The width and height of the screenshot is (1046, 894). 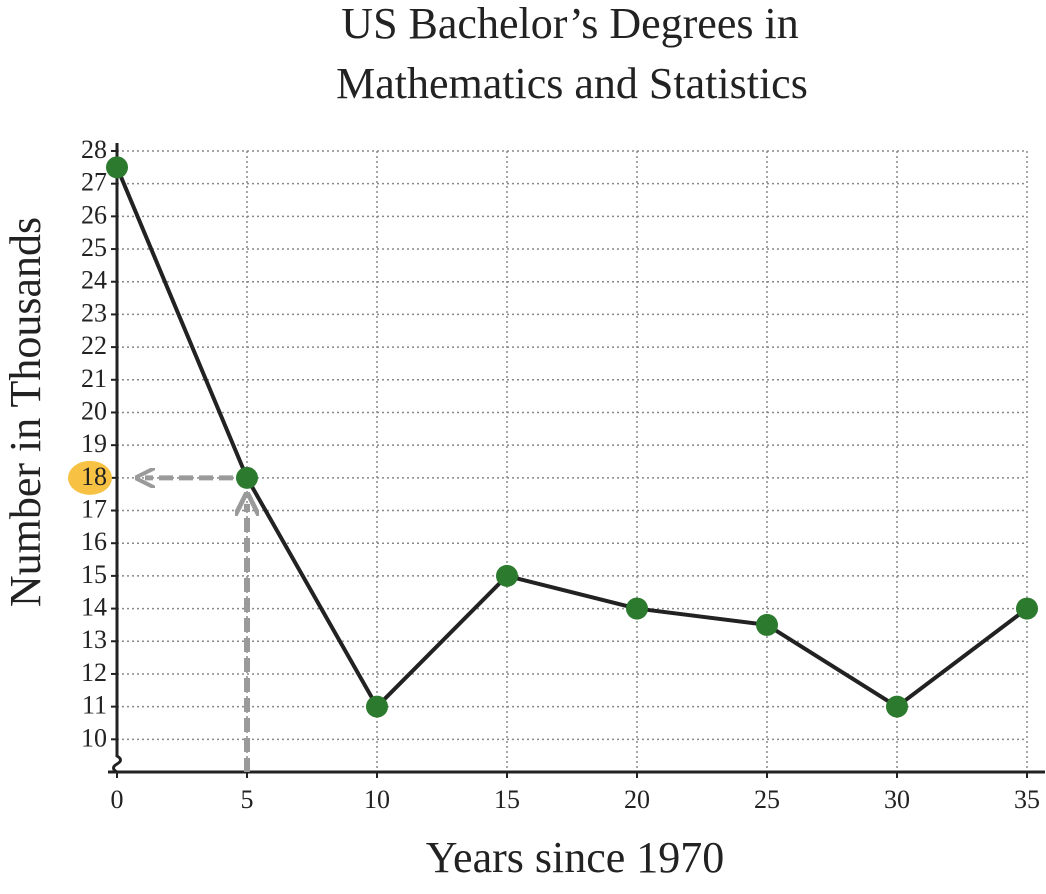 I want to click on y-tick-label: 23, so click(x=94, y=312).